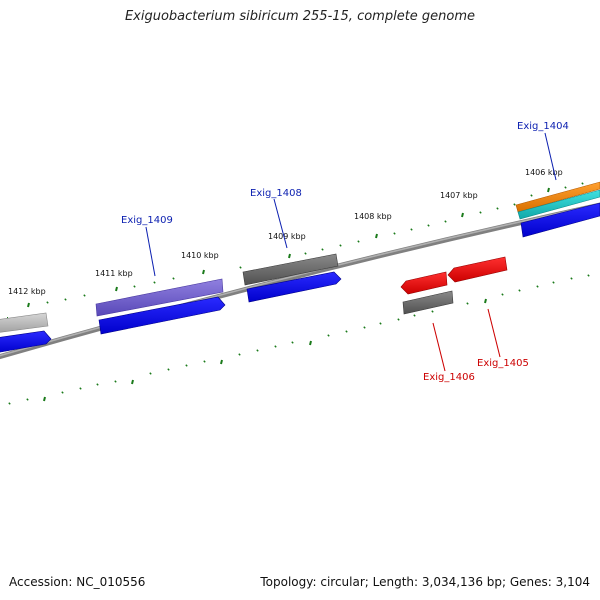 This screenshot has width=600, height=600. Describe the element at coordinates (543, 126) in the screenshot. I see `gene-label-exig-1404: Exig_1404` at that location.